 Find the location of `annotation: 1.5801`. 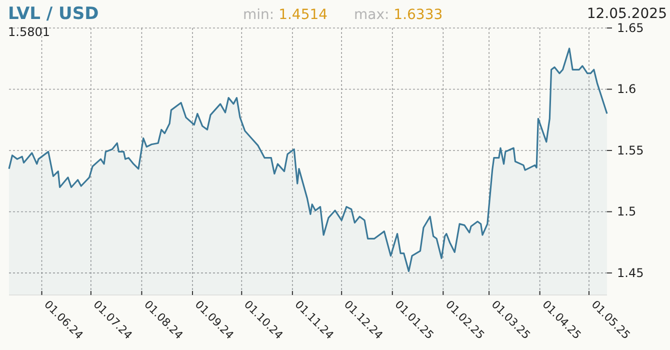

annotation: 1.5801 is located at coordinates (29, 32).